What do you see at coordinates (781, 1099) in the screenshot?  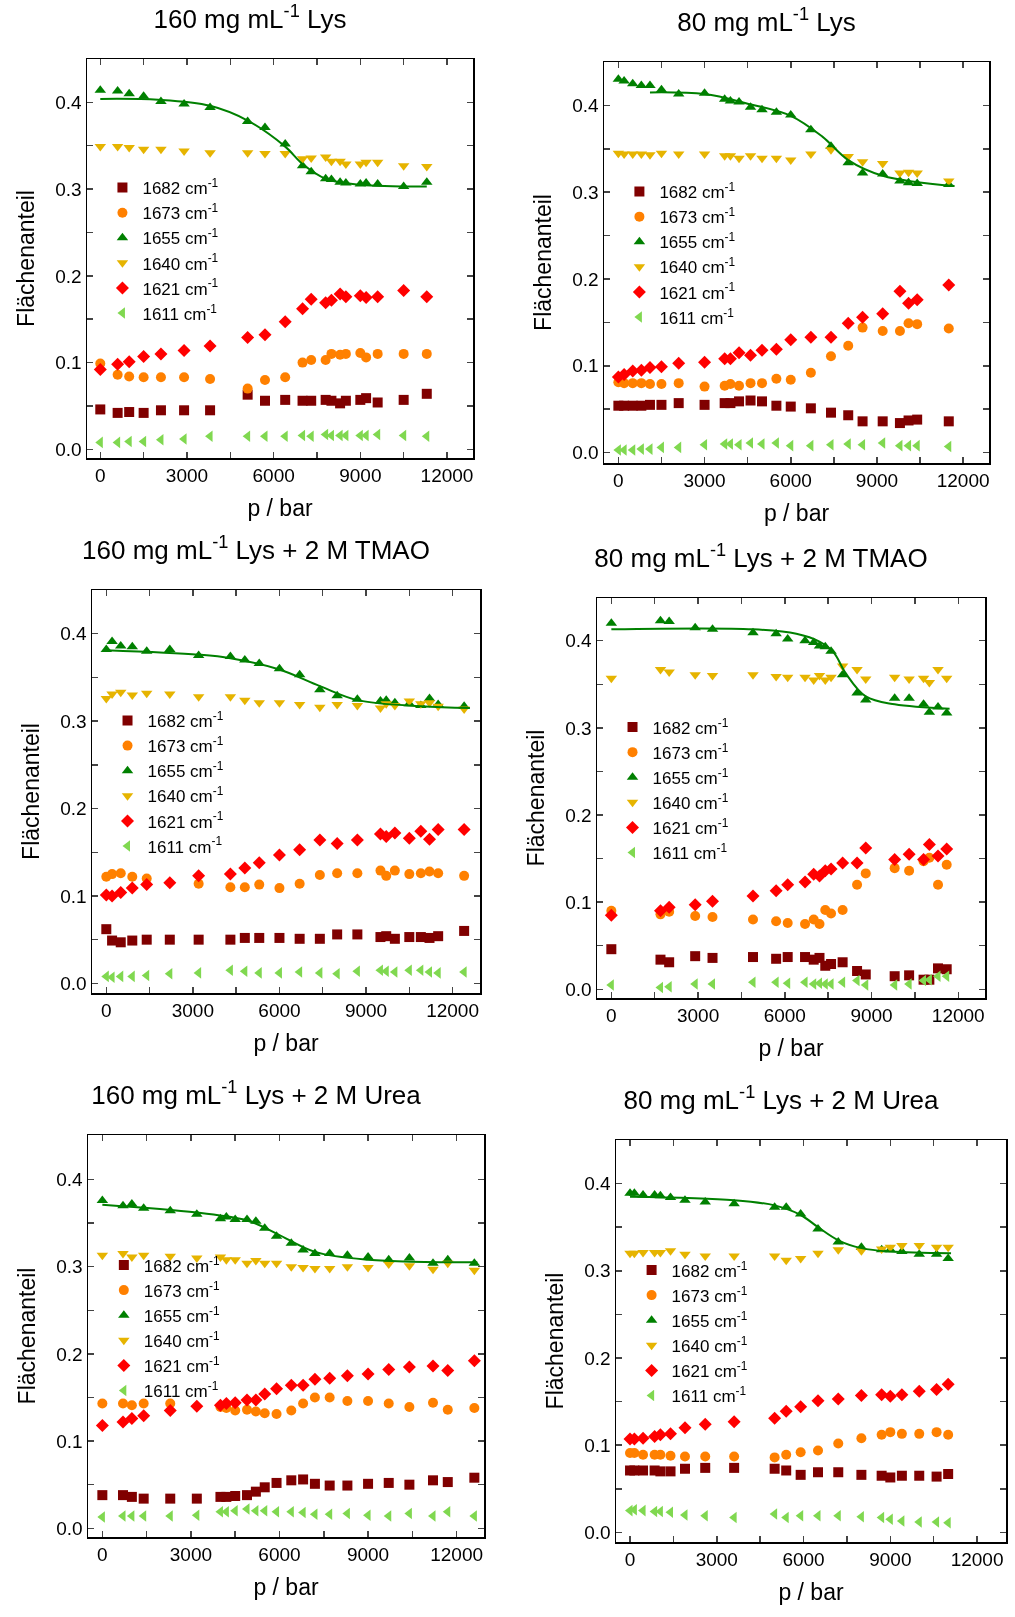 I see `chart-title: 80 mg mL$^{-1}$ Lys + 2 M Urea` at bounding box center [781, 1099].